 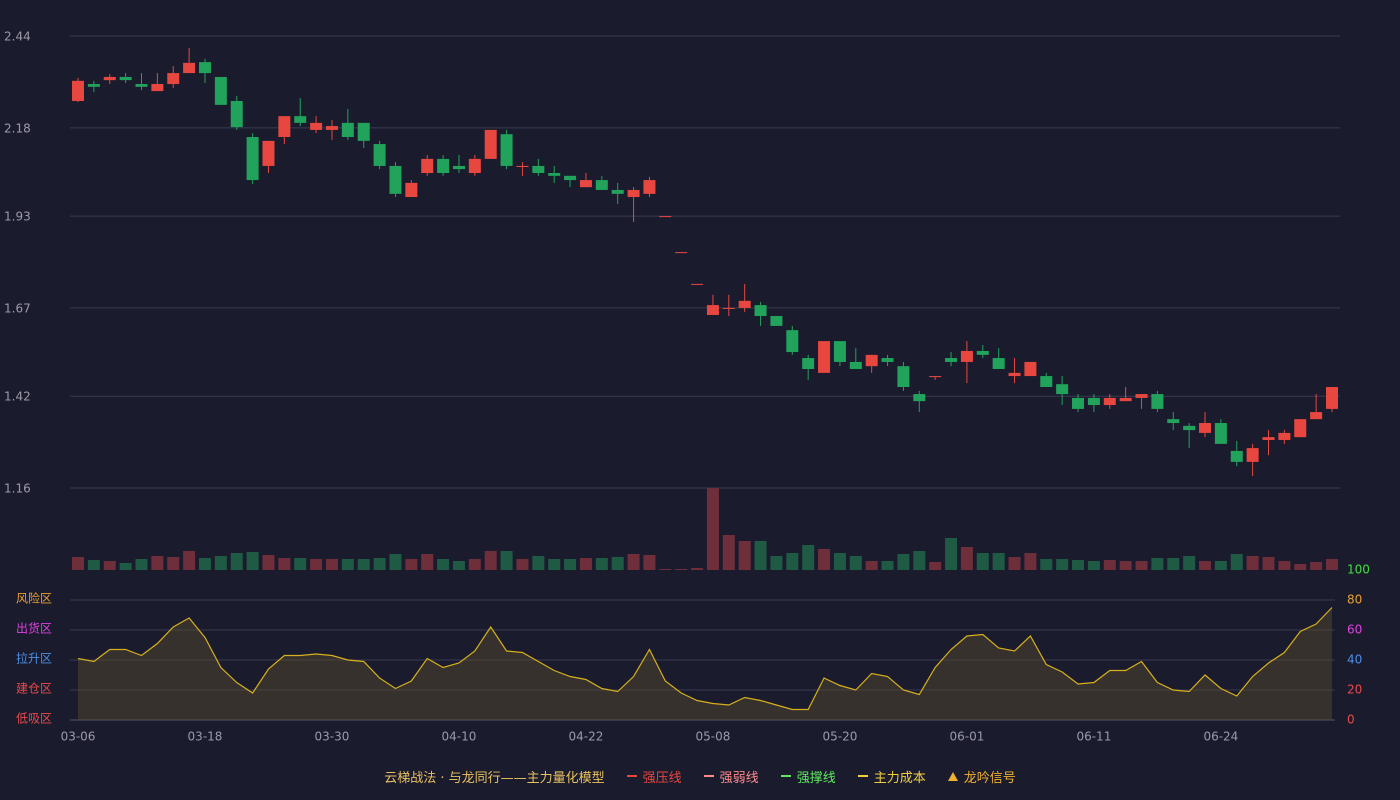 I want to click on zone-label: 风险区, so click(x=34, y=598).